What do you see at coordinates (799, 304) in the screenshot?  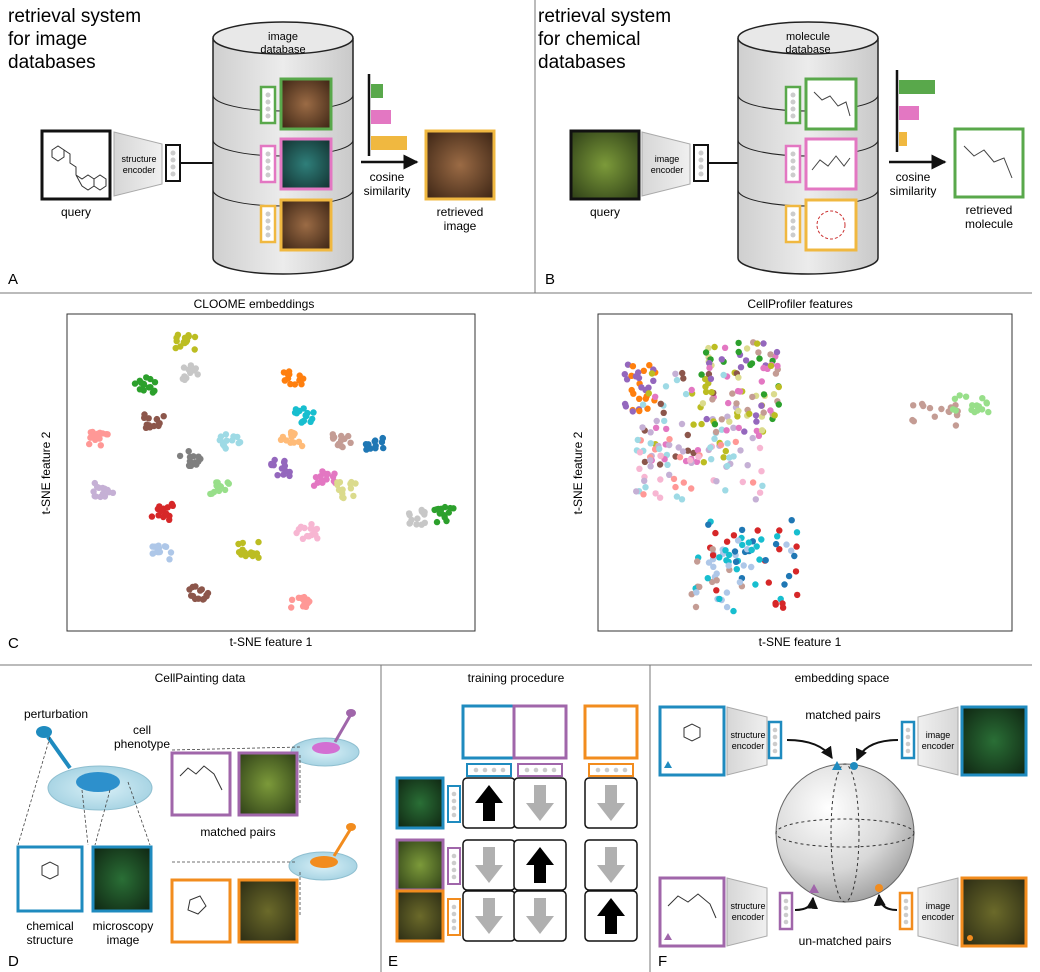 I see `cellprofiler-plot-title: CellProfiler features` at bounding box center [799, 304].